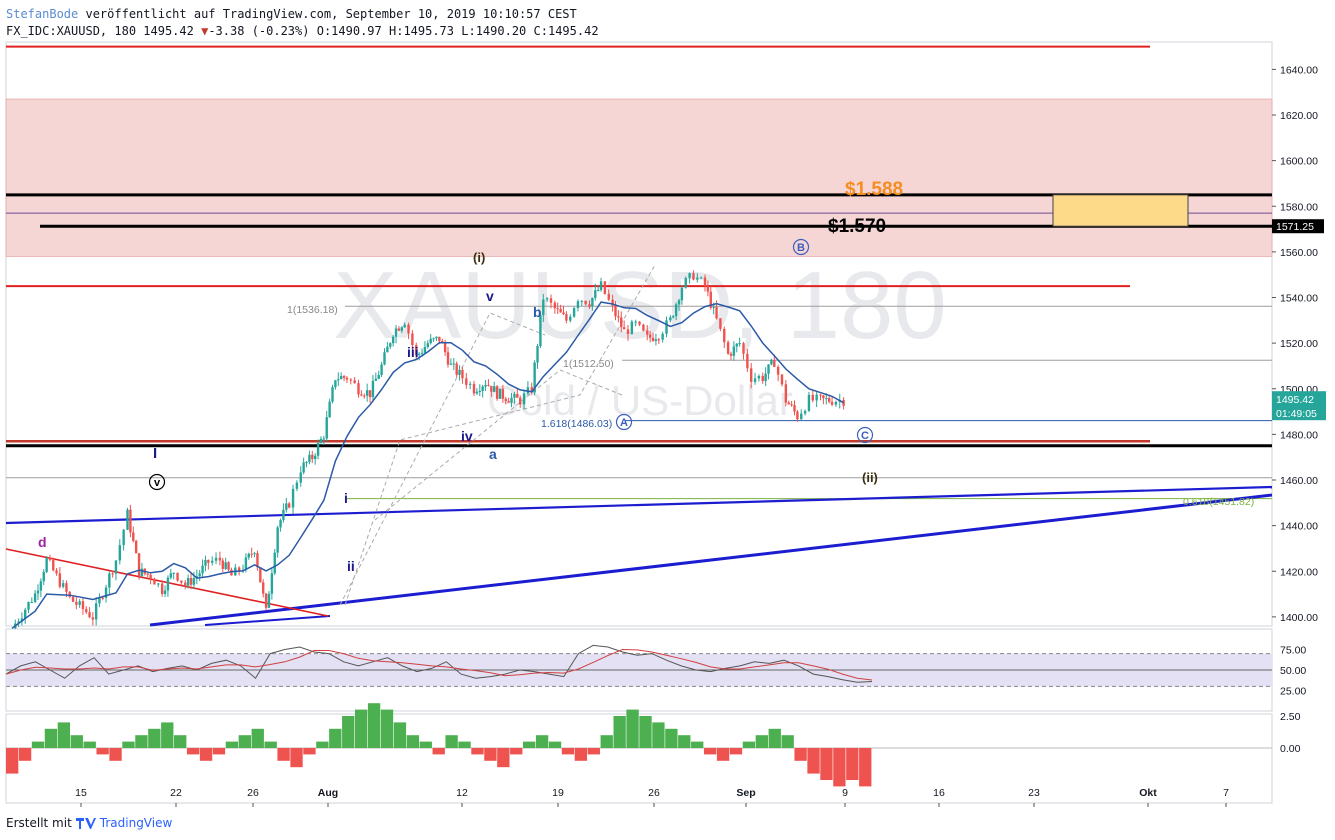 The width and height of the screenshot is (1335, 840). I want to click on macd-pane, so click(639, 758).